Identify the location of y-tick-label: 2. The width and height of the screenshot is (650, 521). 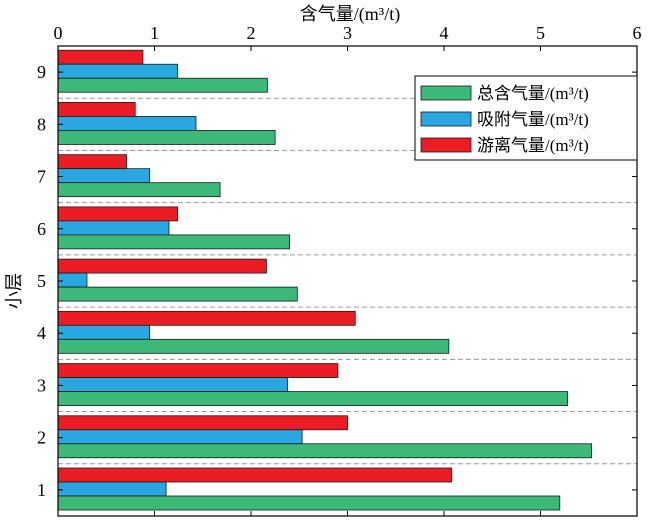
(41, 438).